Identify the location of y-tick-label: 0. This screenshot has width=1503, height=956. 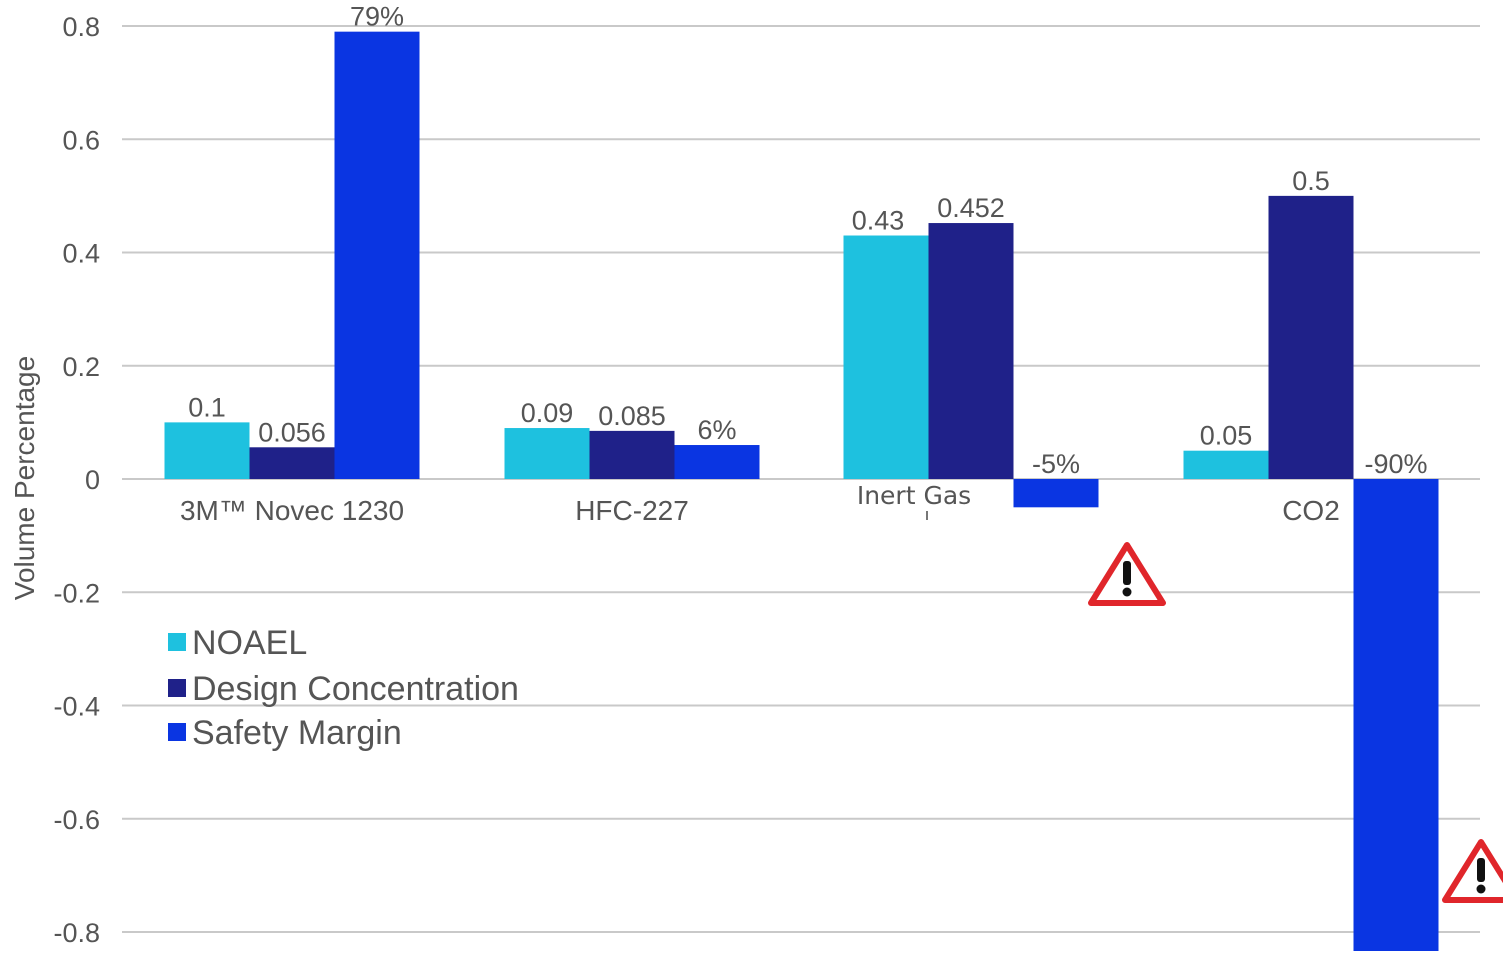
(92, 480).